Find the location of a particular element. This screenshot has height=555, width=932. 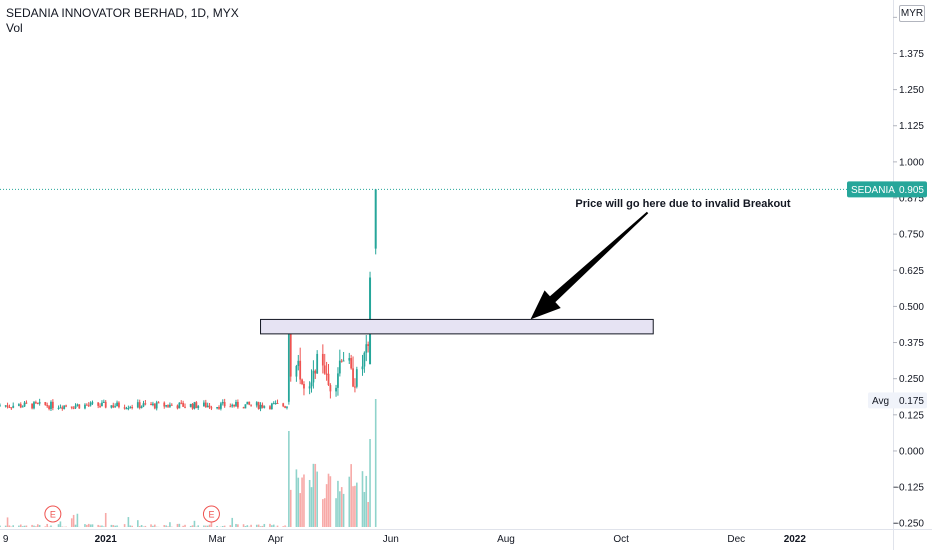

x-tick-label: Mar is located at coordinates (217, 539).